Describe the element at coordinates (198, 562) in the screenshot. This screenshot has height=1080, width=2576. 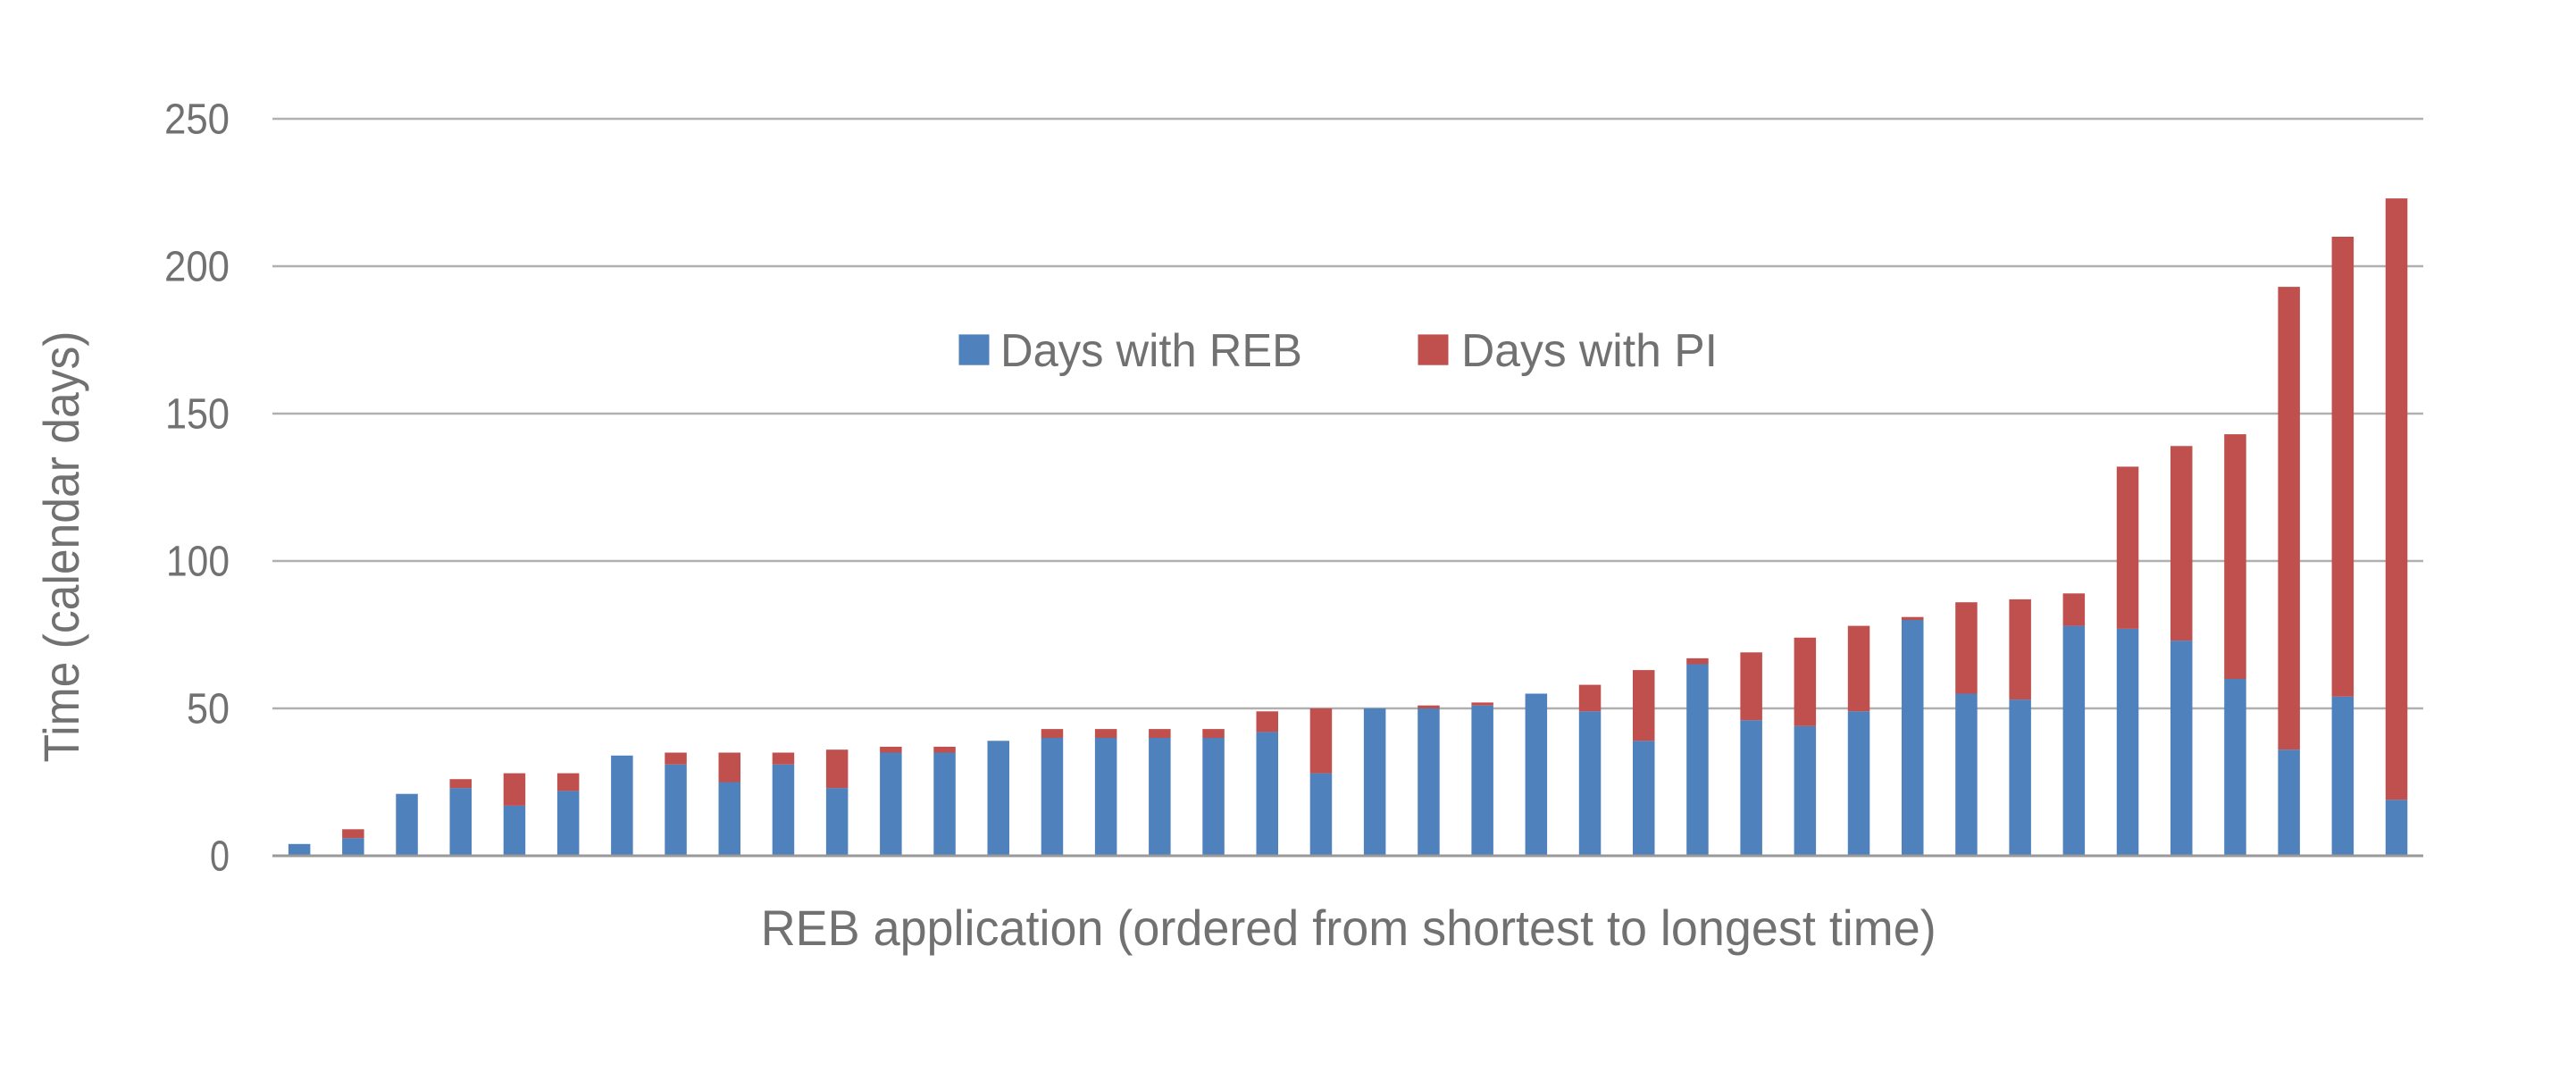
I see `svg-text: 100` at that location.